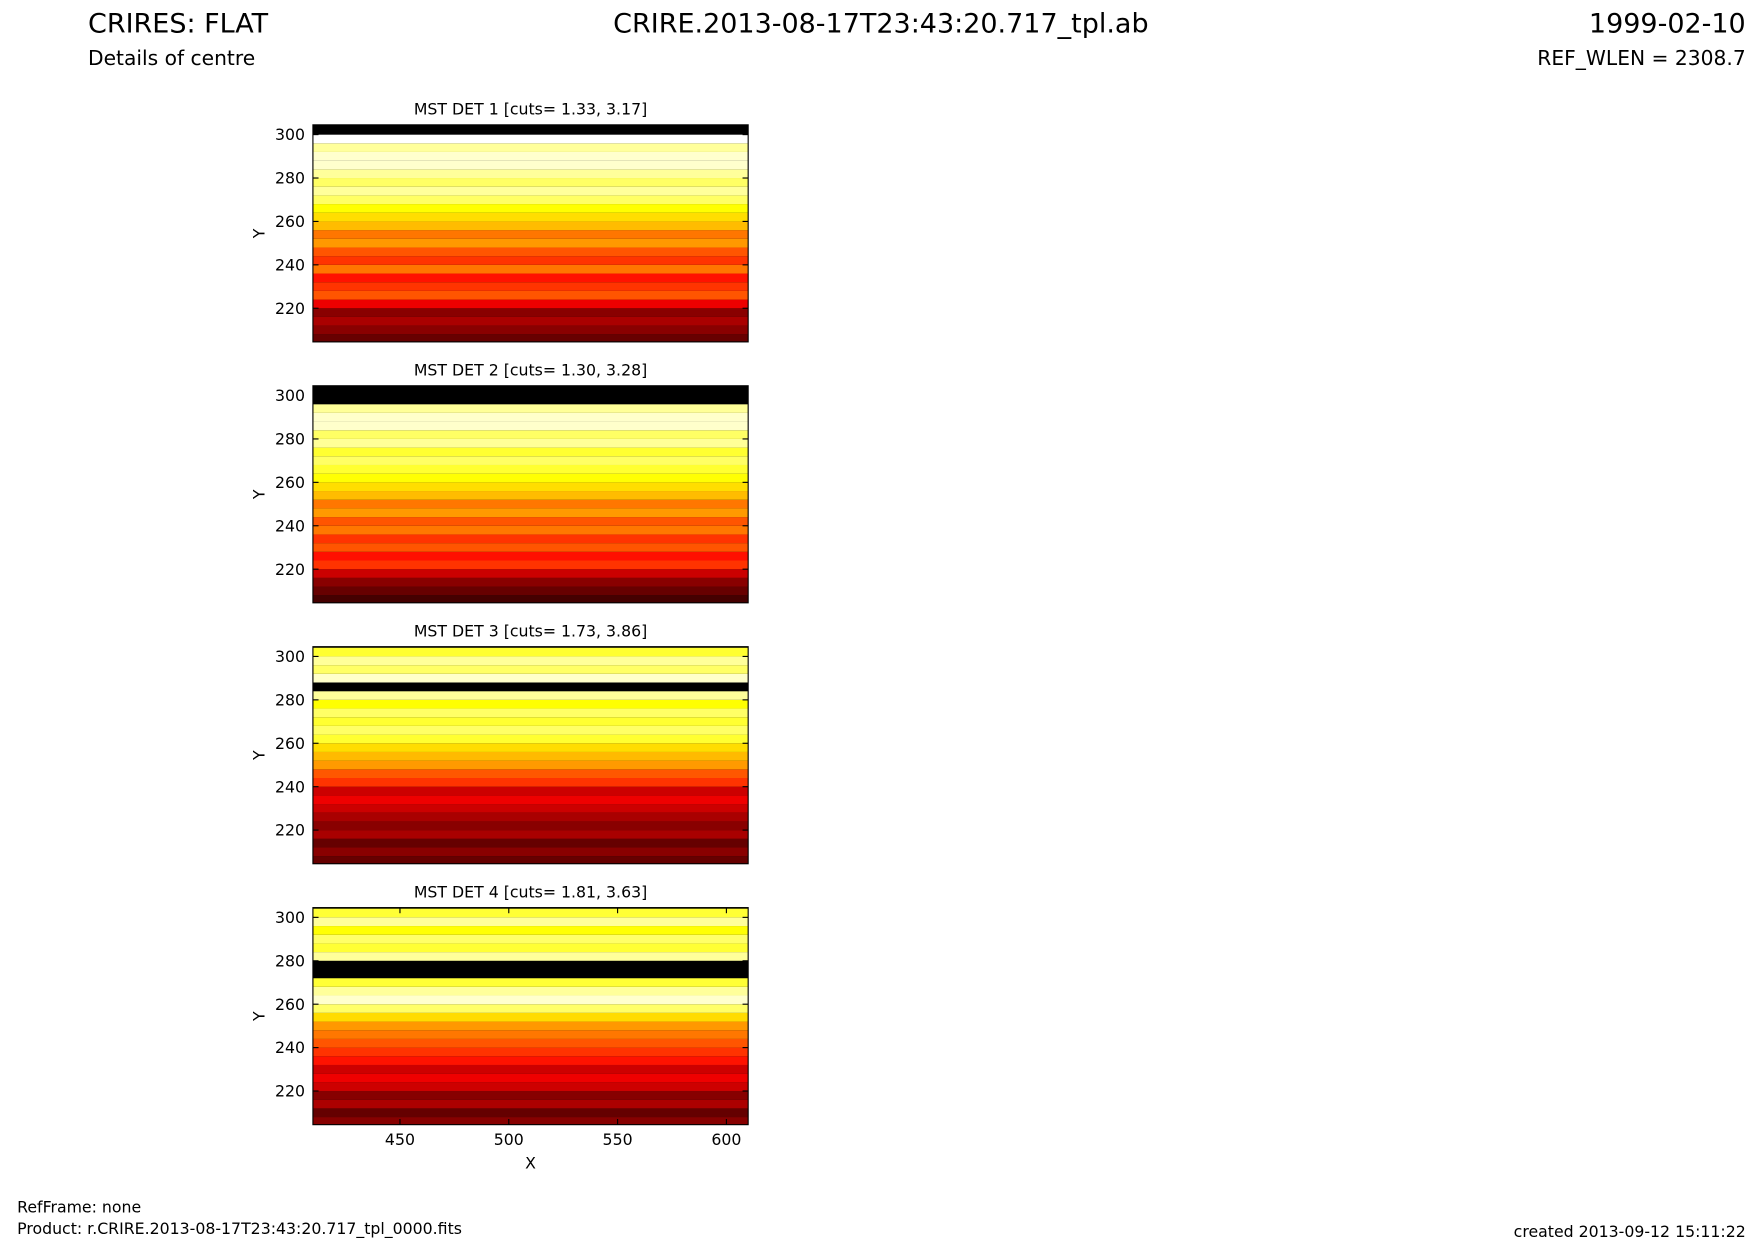 This screenshot has height=1245, width=1755. Describe the element at coordinates (509, 1139) in the screenshot. I see `x-tick-label: 500` at that location.